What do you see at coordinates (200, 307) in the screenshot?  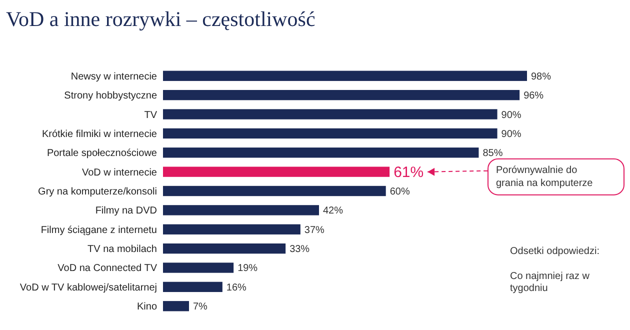 I see `data-label: 7%` at bounding box center [200, 307].